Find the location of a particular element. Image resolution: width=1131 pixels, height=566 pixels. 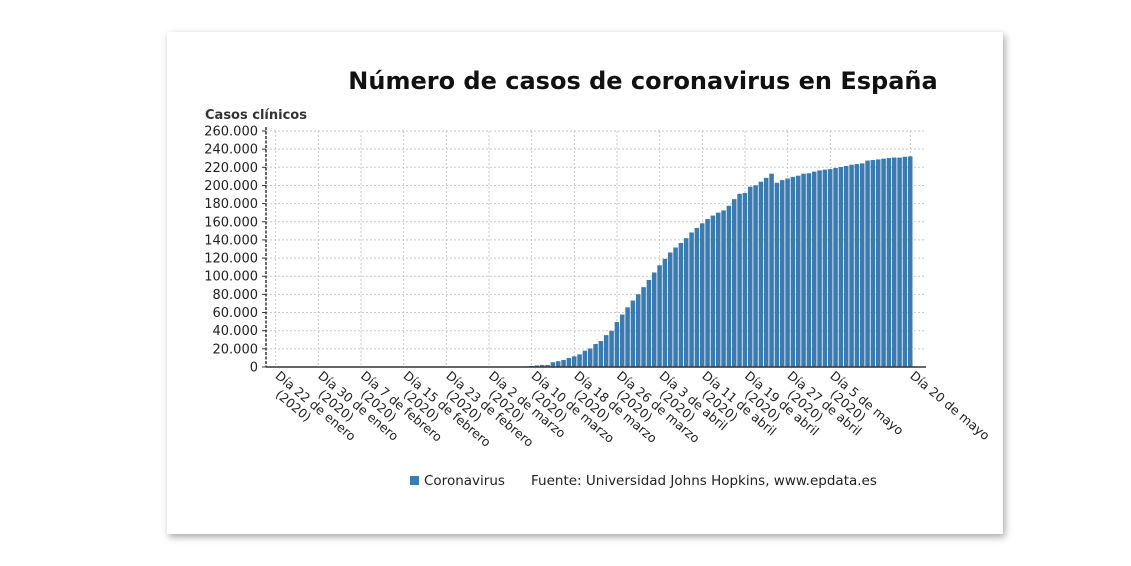

chart-title: Número de casos de coronavirus en España is located at coordinates (642, 81).